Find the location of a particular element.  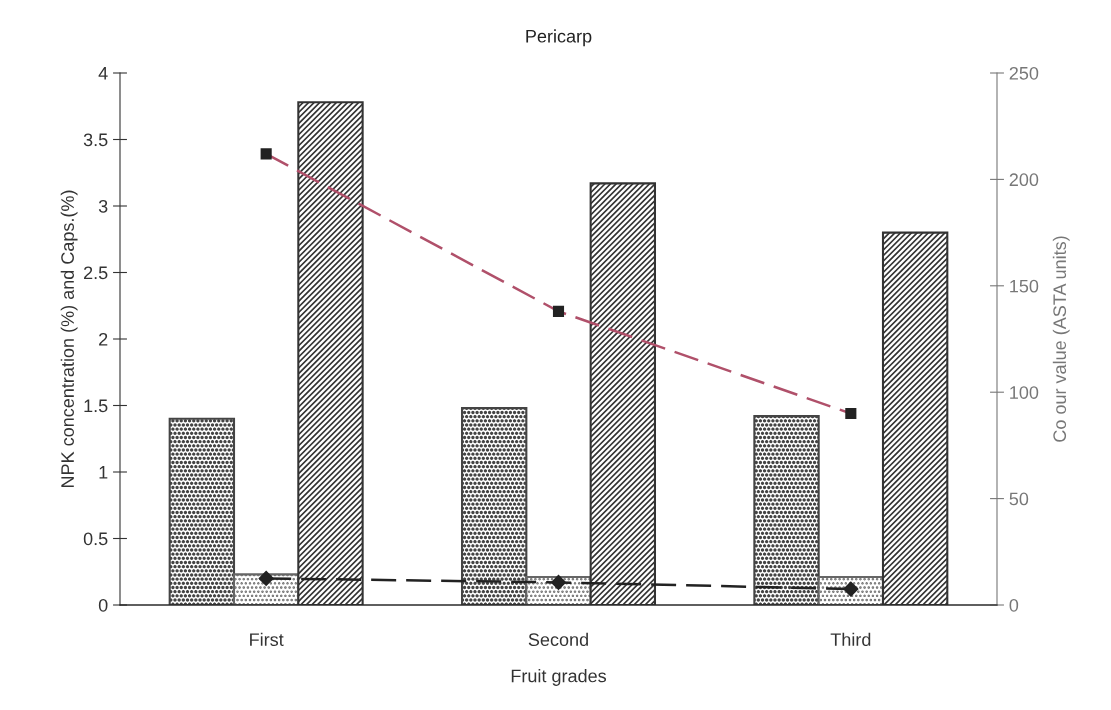

y-tick-label: 0 is located at coordinates (103, 605).